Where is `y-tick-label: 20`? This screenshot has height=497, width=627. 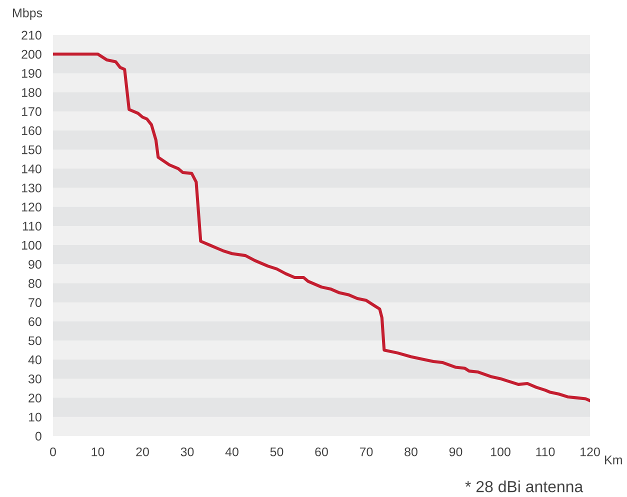
y-tick-label: 20 is located at coordinates (35, 398).